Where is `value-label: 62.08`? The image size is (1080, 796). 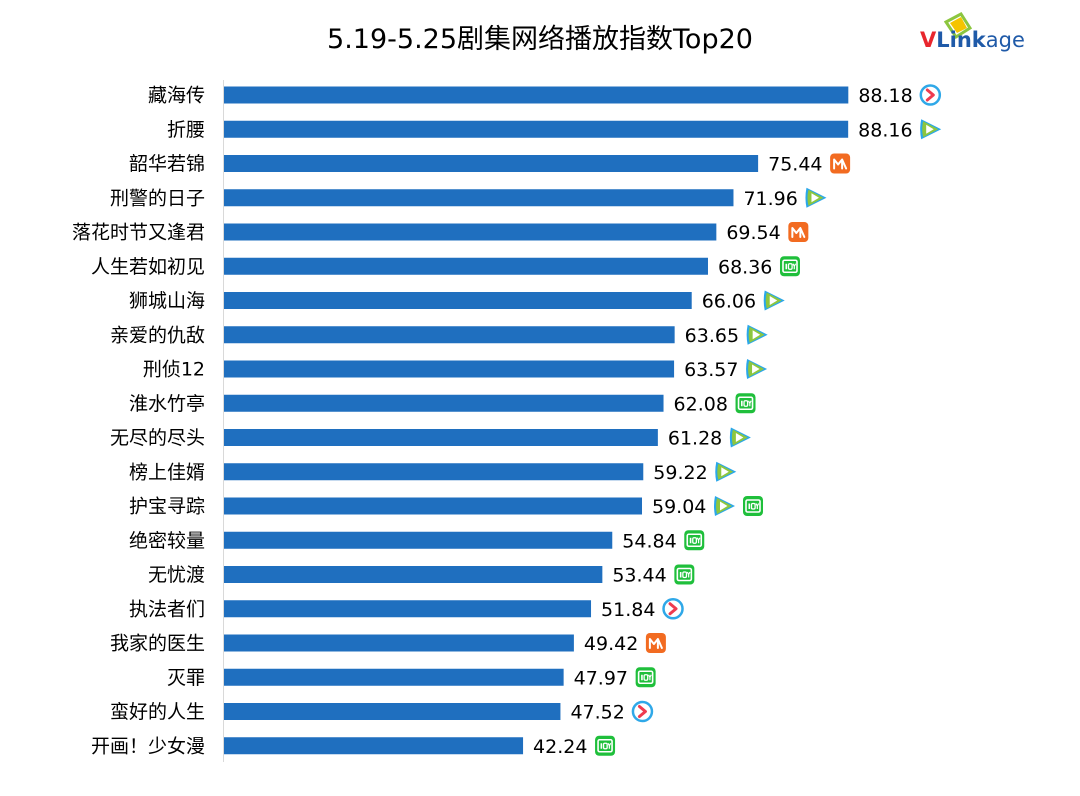 value-label: 62.08 is located at coordinates (701, 404).